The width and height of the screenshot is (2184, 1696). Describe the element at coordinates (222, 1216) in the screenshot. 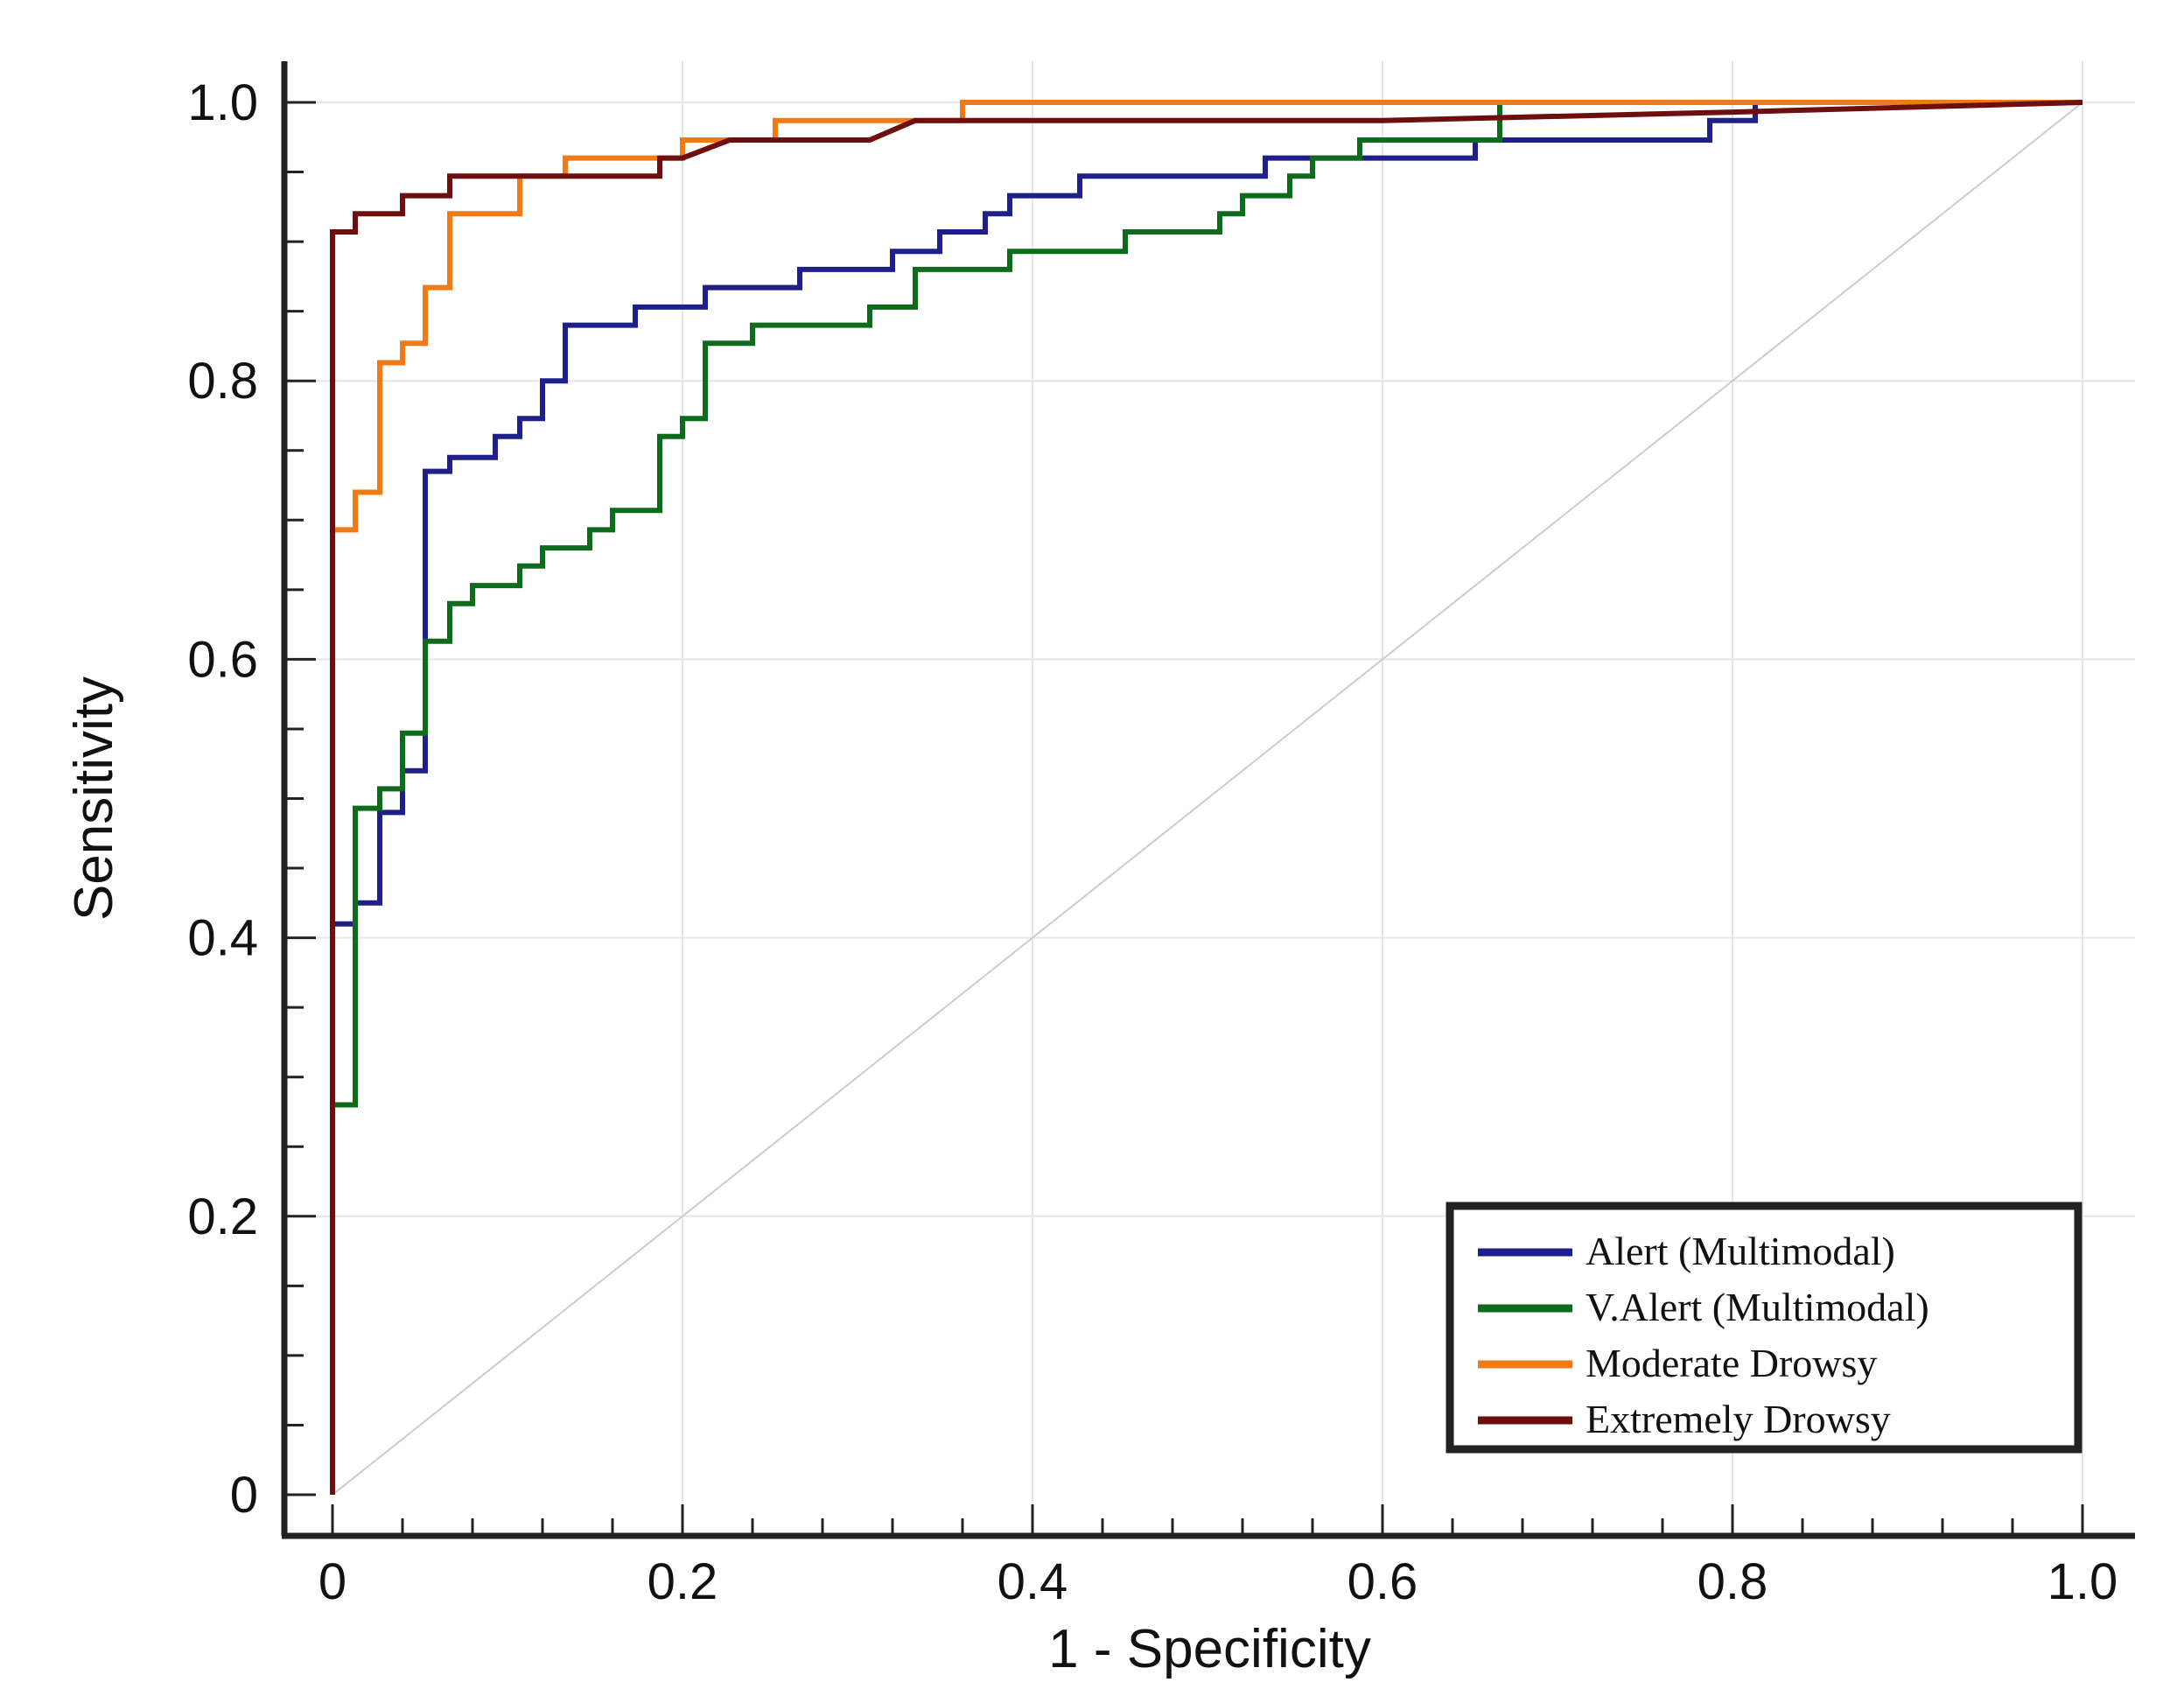

I see `y-tick-label: 0.2` at that location.